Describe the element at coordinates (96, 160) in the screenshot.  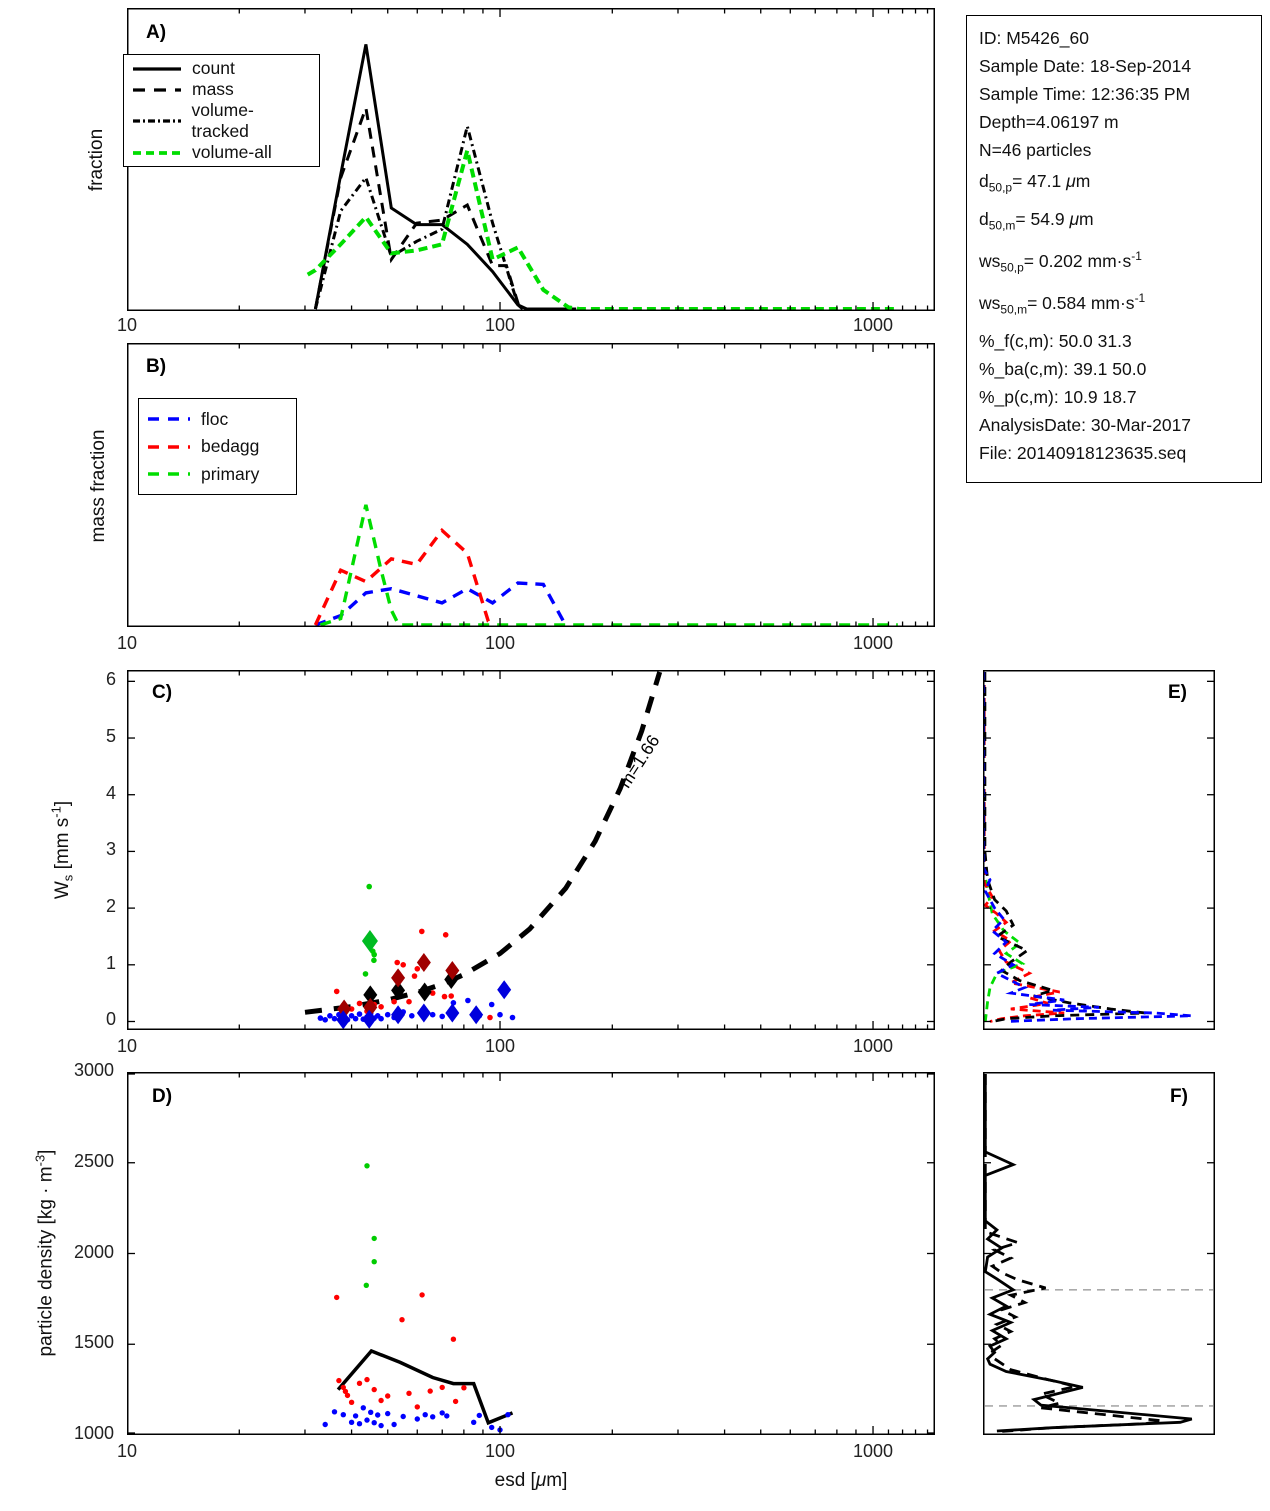
I see `y-axis-label-fraction: fraction` at that location.